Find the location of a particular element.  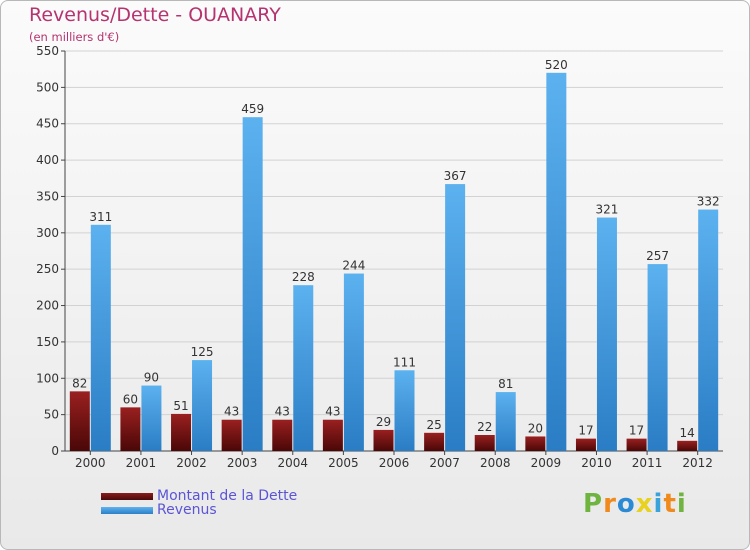

y-tick-label: 500 is located at coordinates (47, 87).